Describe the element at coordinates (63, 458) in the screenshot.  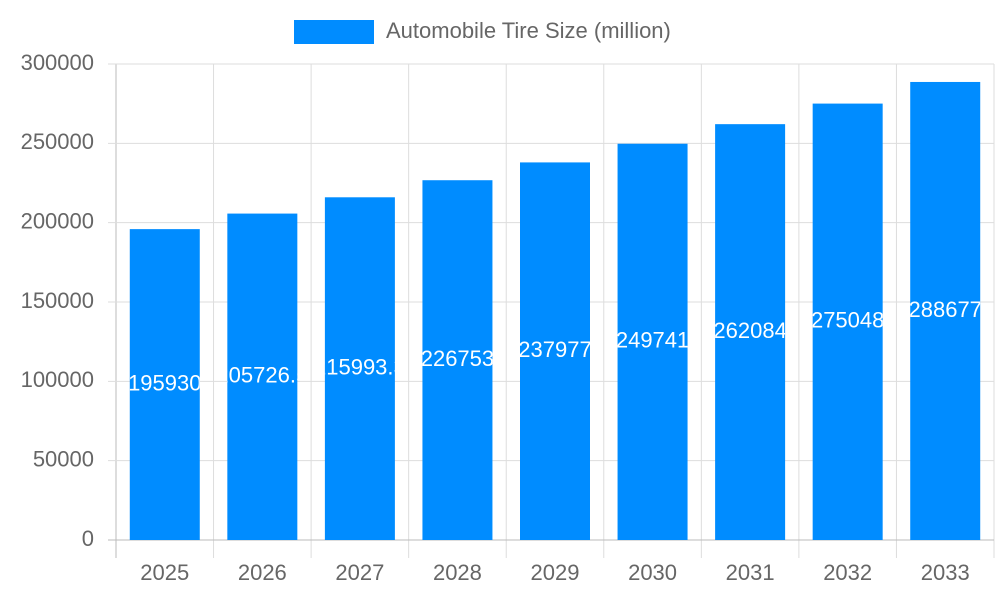
I see `y-tick-label: 50000` at that location.